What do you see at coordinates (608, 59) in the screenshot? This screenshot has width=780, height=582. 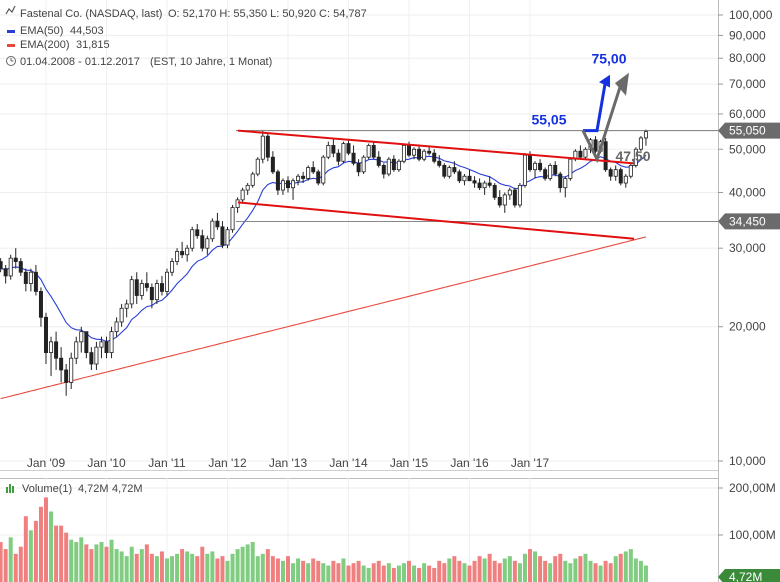 I see `annotation-label: 75,00` at bounding box center [608, 59].